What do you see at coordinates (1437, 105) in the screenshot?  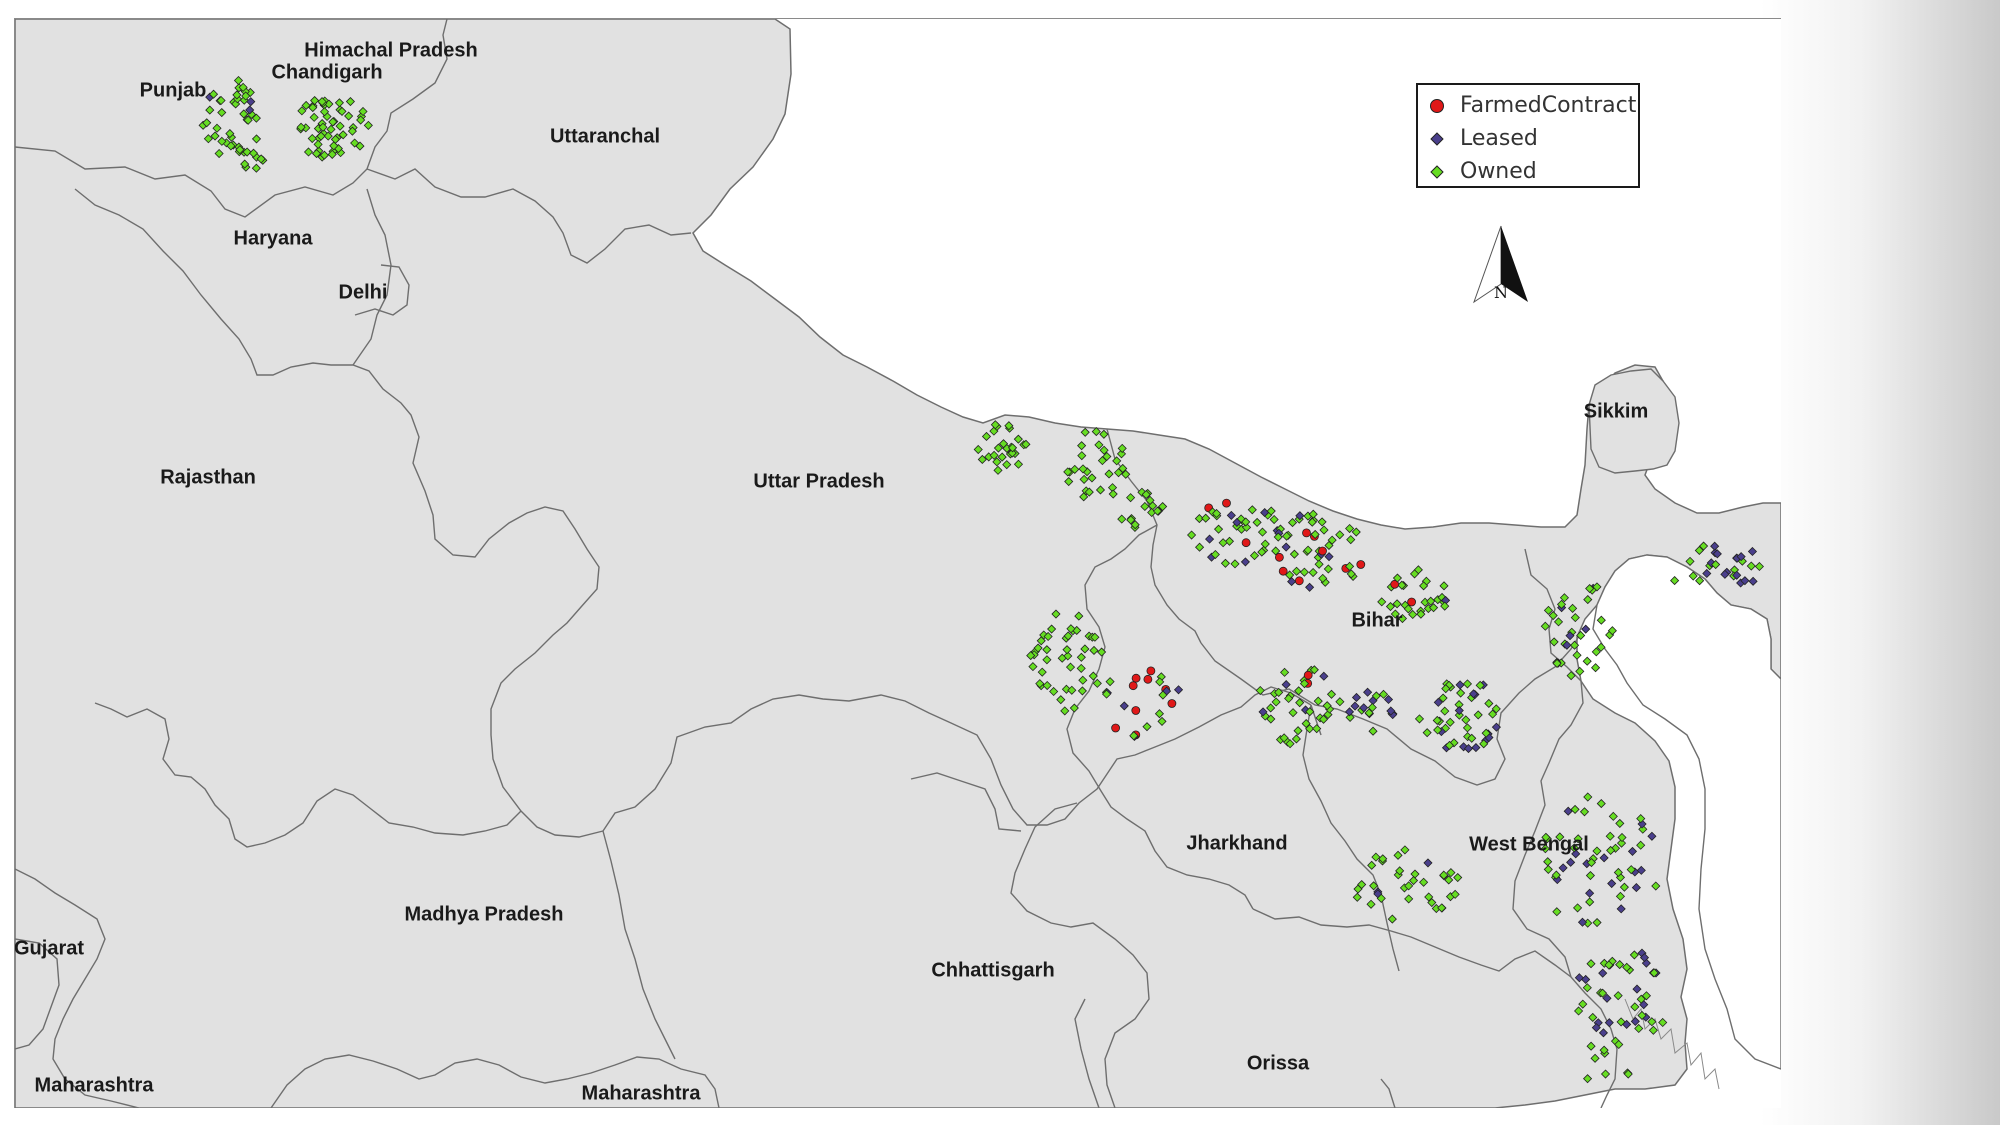 I see `legend-swatch-farmedcontract` at bounding box center [1437, 105].